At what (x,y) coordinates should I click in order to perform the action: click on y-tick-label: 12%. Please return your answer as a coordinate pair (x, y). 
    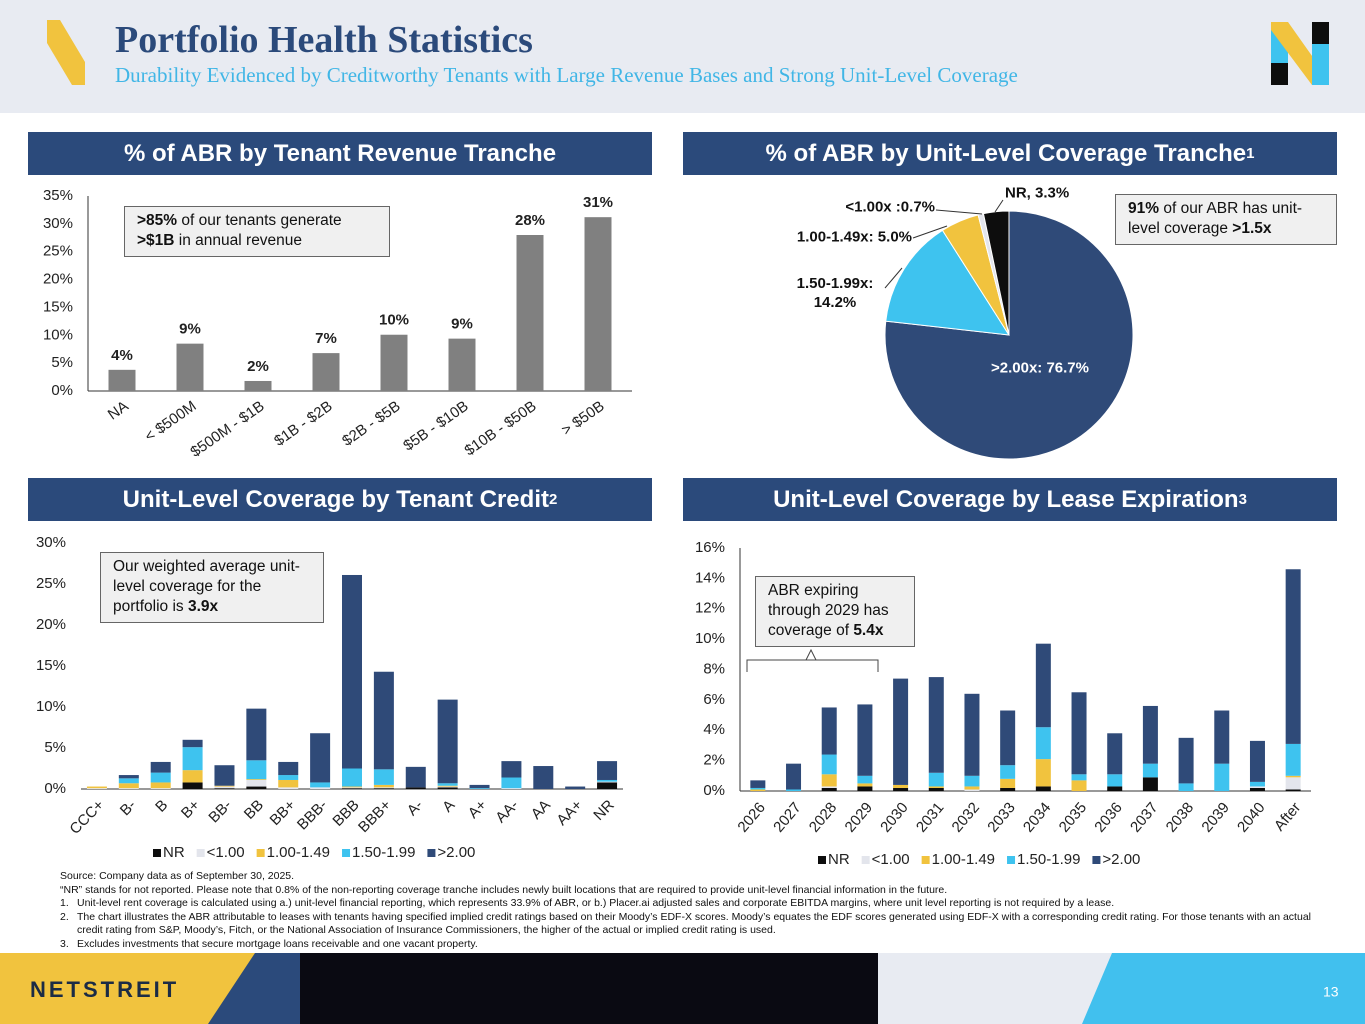
    Looking at the image, I should click on (710, 608).